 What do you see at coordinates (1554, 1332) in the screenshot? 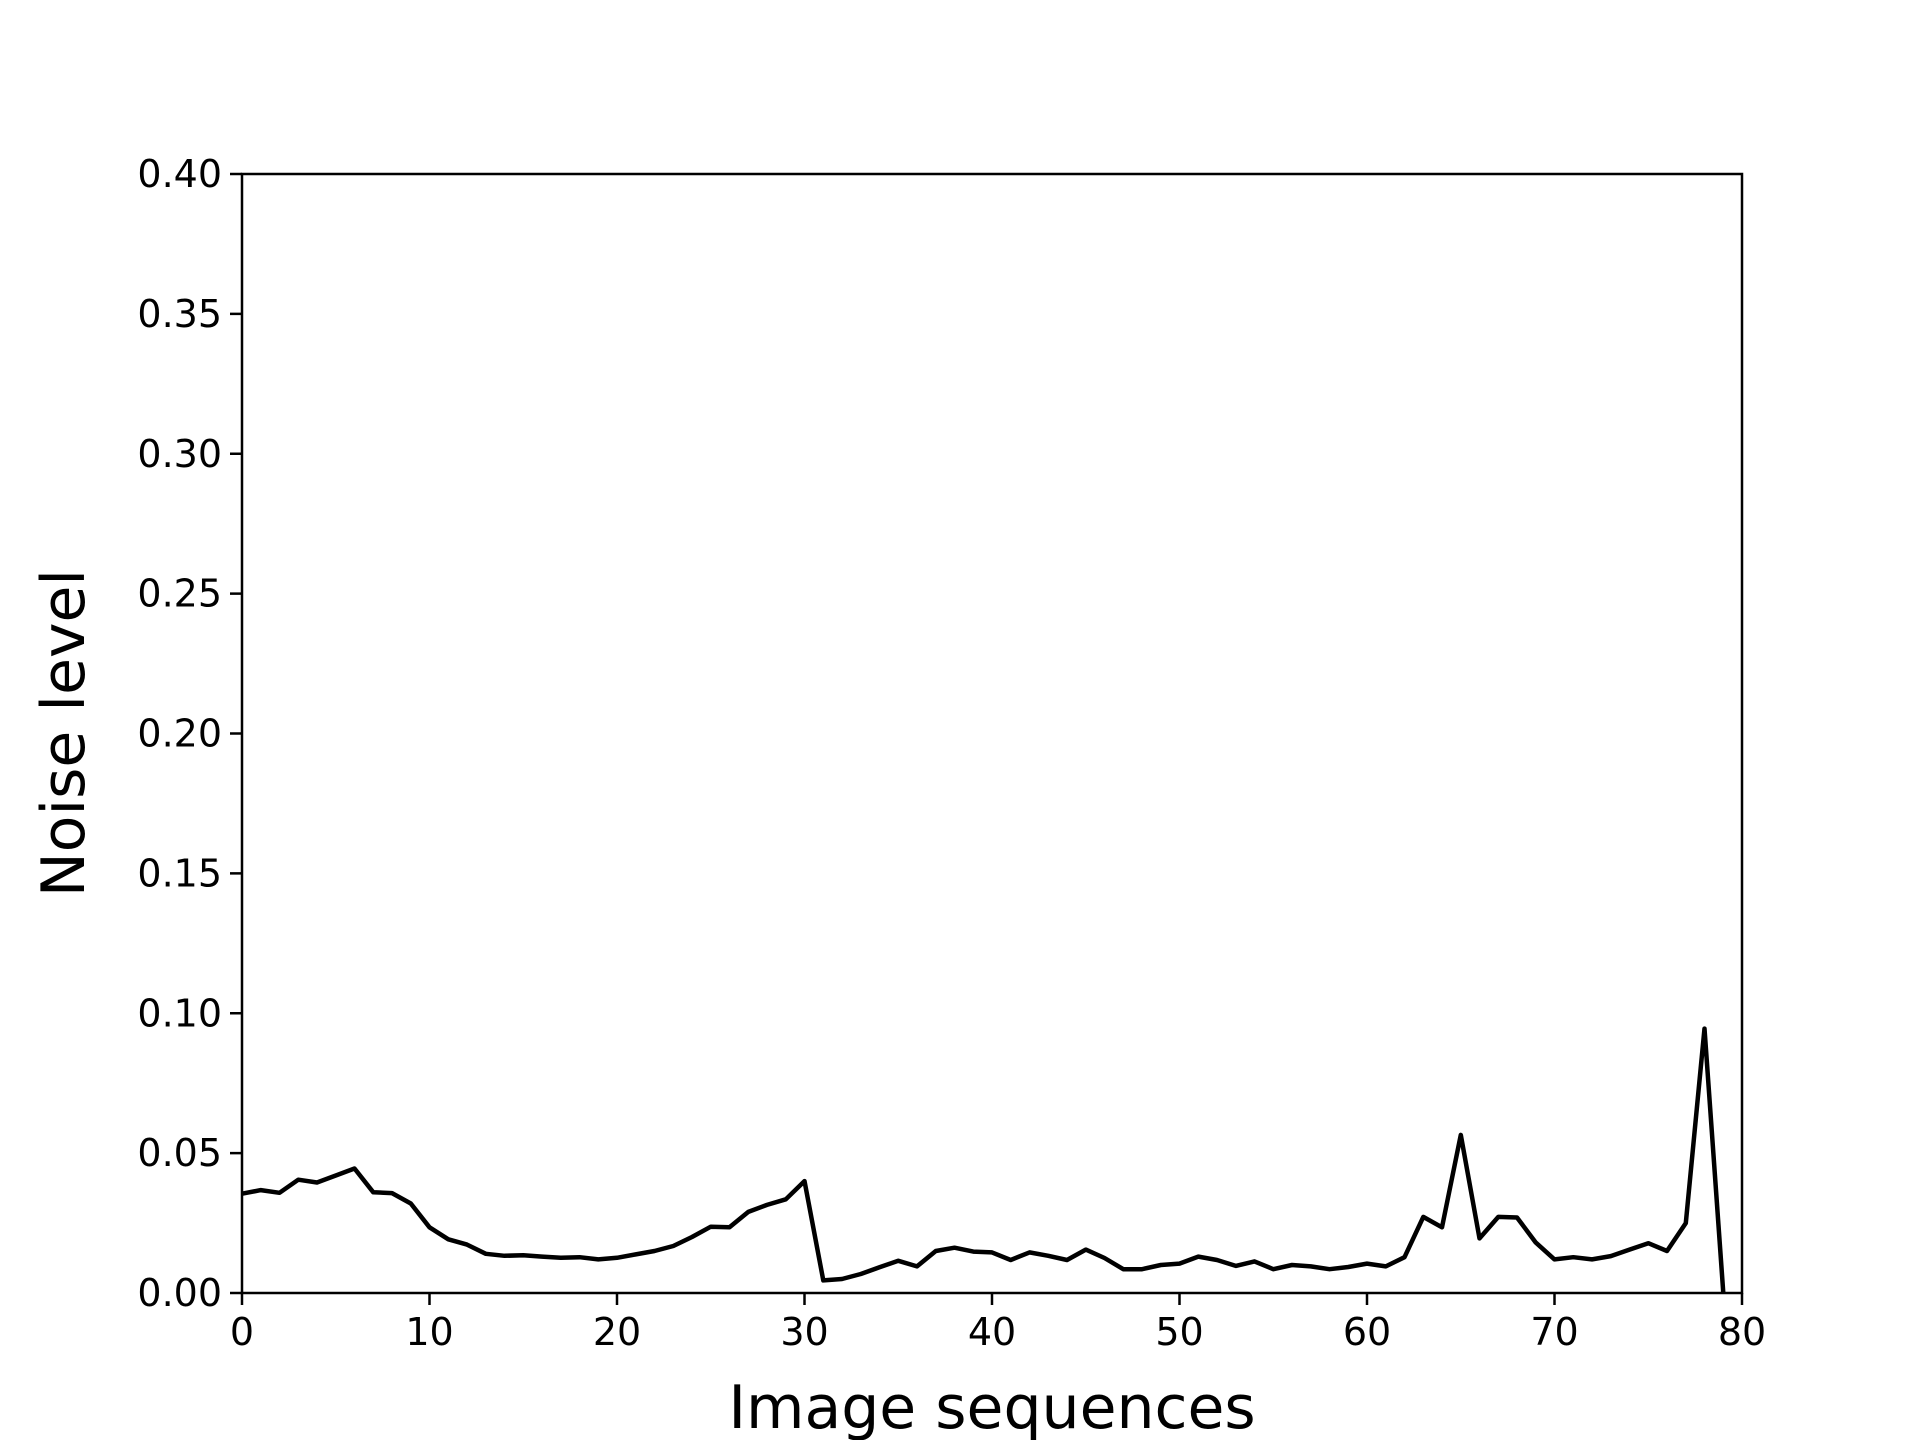
I see `x-tick-label: 70` at bounding box center [1554, 1332].